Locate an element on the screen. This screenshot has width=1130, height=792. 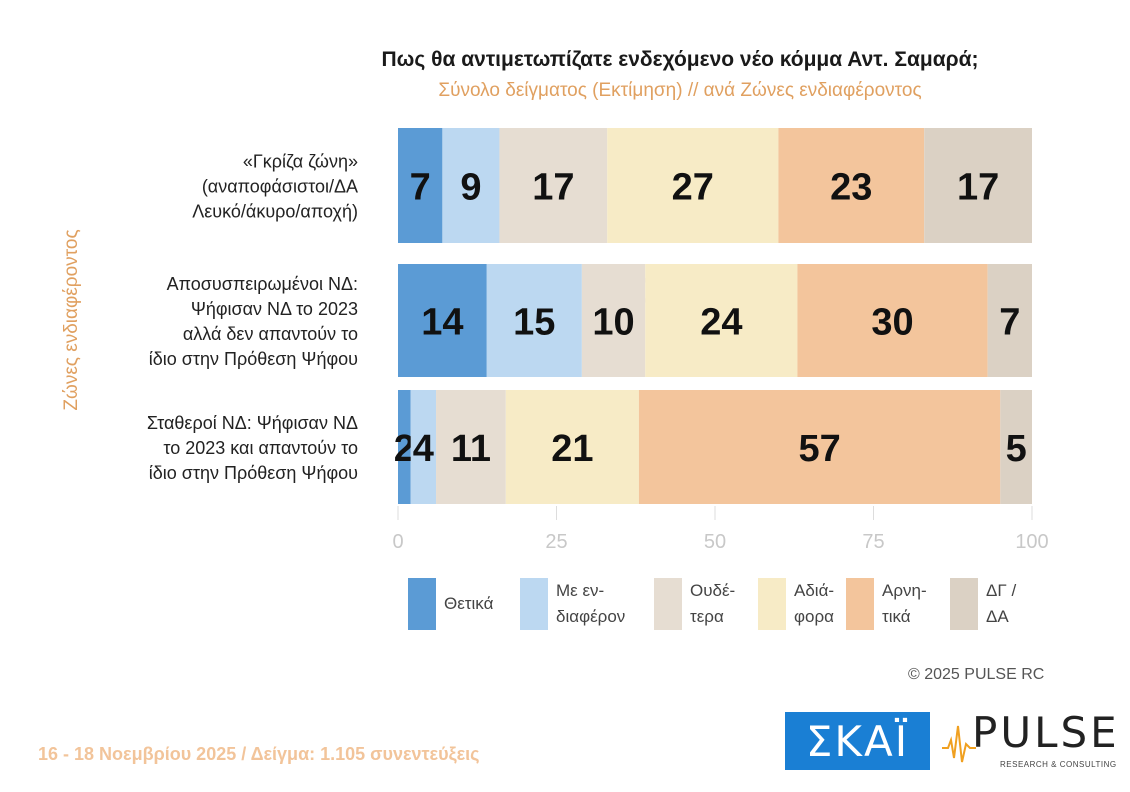
bar-value-label: 15 is located at coordinates (534, 323).